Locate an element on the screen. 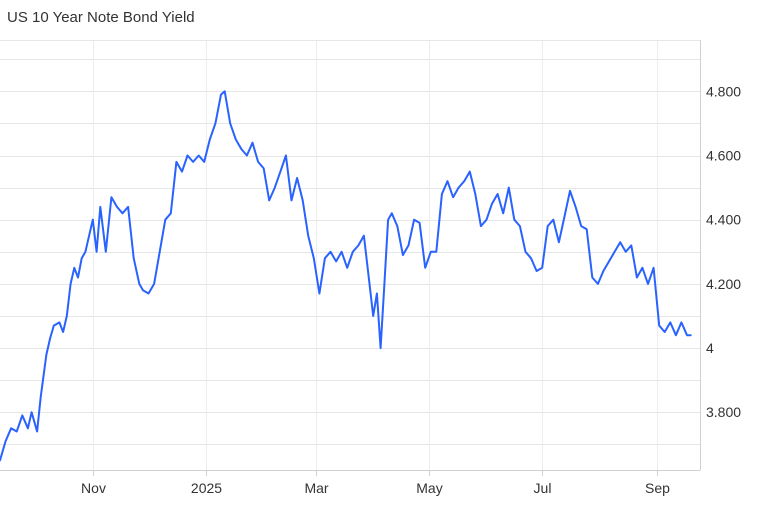 Image resolution: width=762 pixels, height=506 pixels. chart-title: US 10 Year Note Bond Yield is located at coordinates (101, 17).